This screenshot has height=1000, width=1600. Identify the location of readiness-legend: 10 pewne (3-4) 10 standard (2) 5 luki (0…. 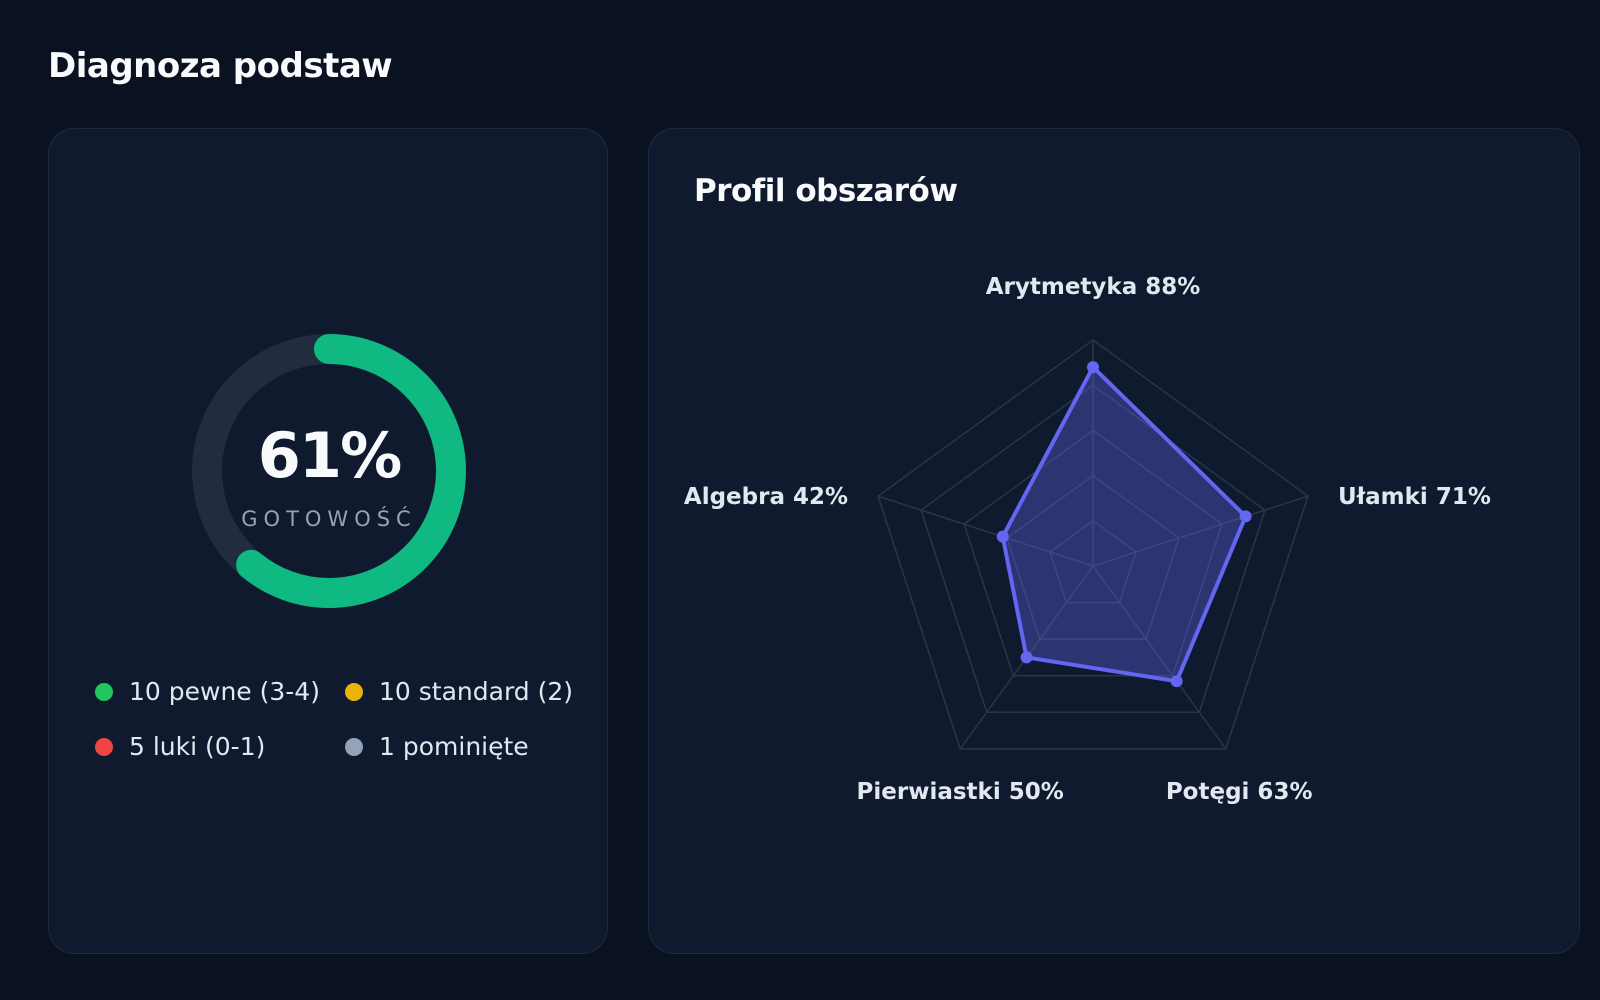
(335, 719).